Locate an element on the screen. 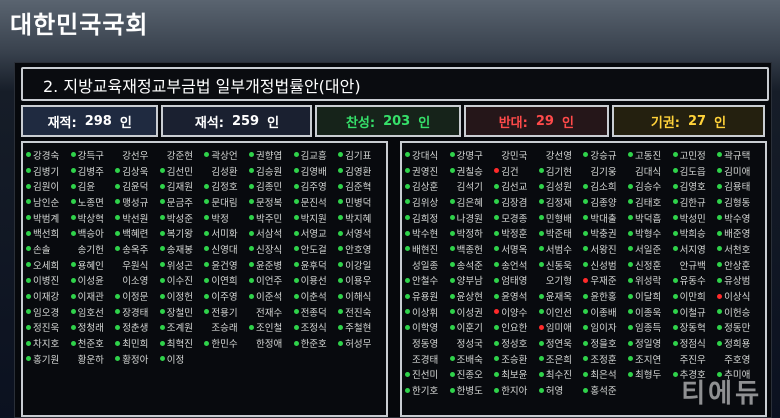 This screenshot has width=780, height=418. member-entry: 이정헌 is located at coordinates (182, 296).